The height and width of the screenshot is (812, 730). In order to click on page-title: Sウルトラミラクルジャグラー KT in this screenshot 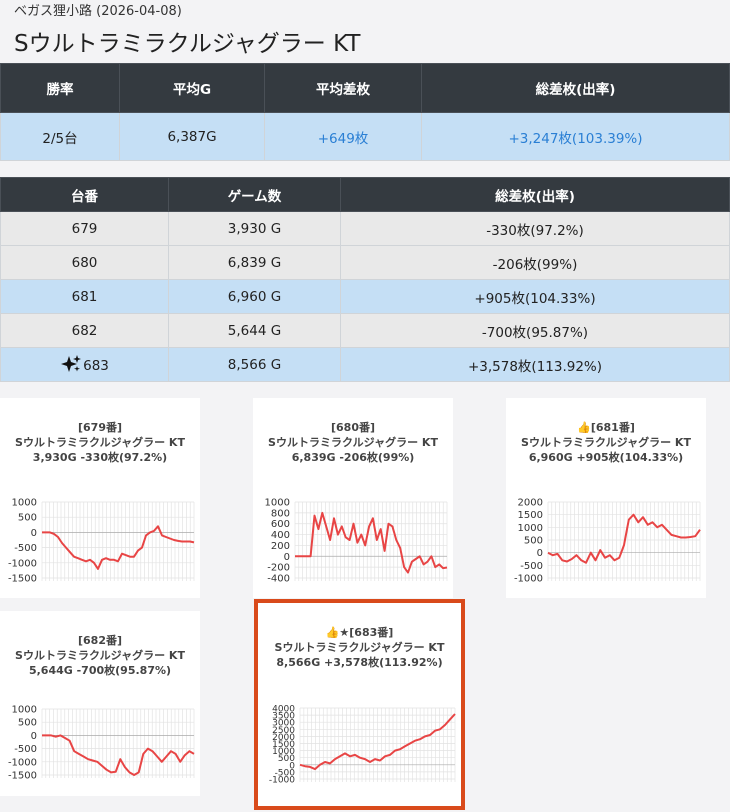, I will do `click(187, 44)`.